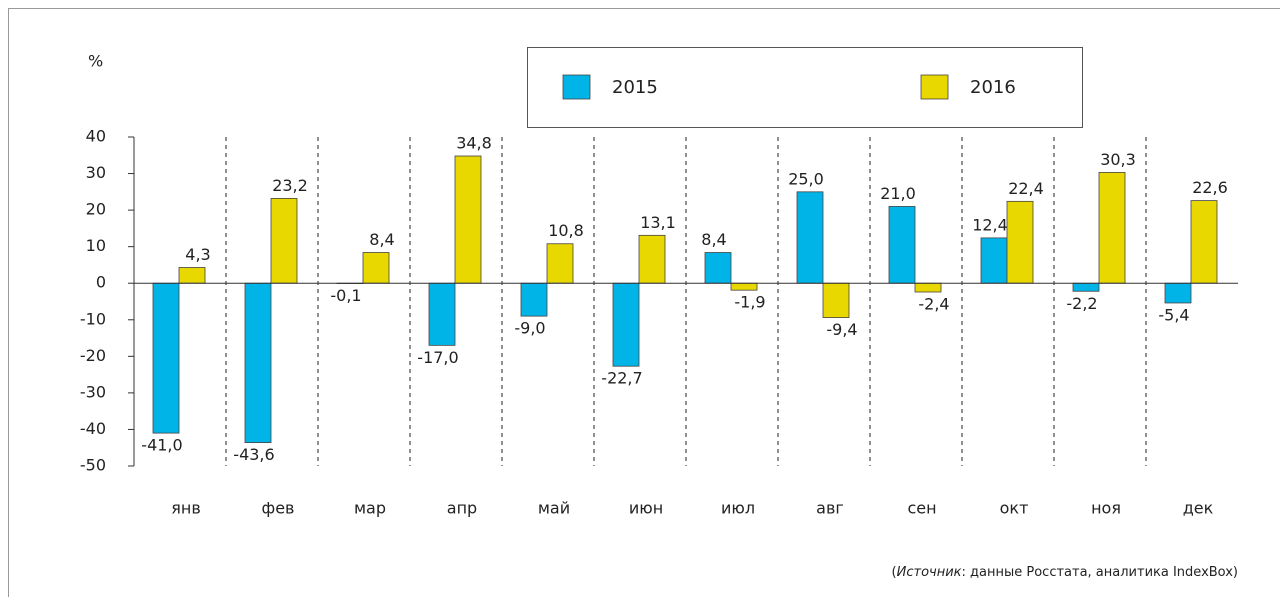  Describe the element at coordinates (96, 245) in the screenshot. I see `y-tick-label: 10` at that location.